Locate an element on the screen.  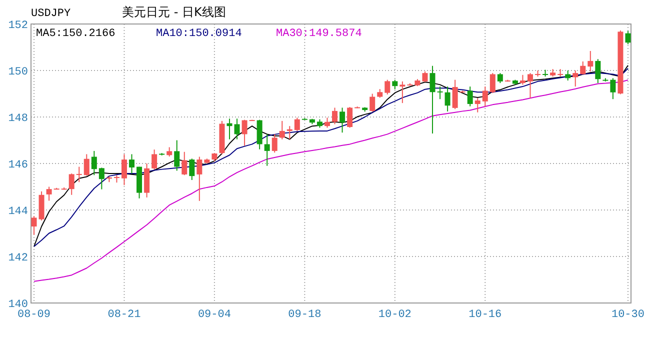
x-tick-label: 10-02 is located at coordinates (395, 315).